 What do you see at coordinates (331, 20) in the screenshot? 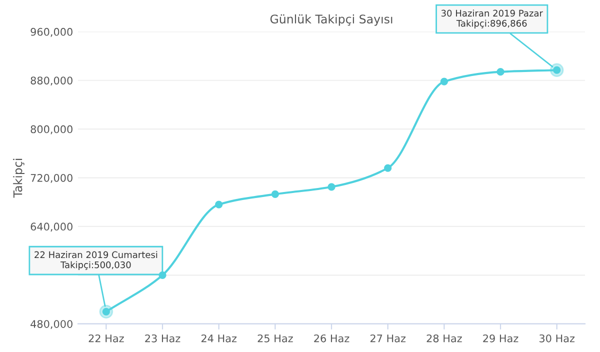
I see `chart-title: Günlük Takipçi Sayısı` at bounding box center [331, 20].